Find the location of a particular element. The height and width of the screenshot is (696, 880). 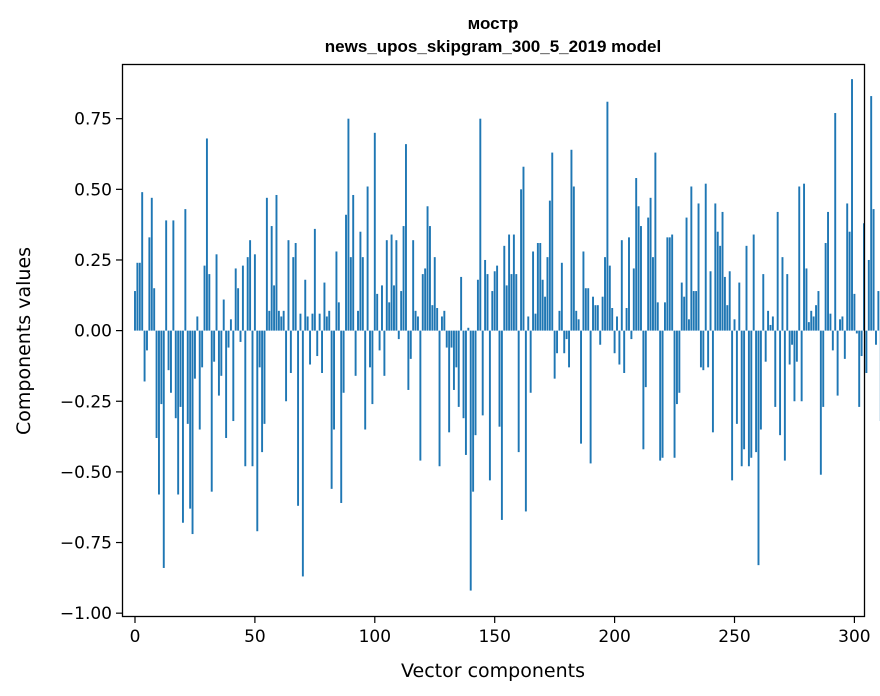

y-tick-label: 0.25 is located at coordinates (93, 261).